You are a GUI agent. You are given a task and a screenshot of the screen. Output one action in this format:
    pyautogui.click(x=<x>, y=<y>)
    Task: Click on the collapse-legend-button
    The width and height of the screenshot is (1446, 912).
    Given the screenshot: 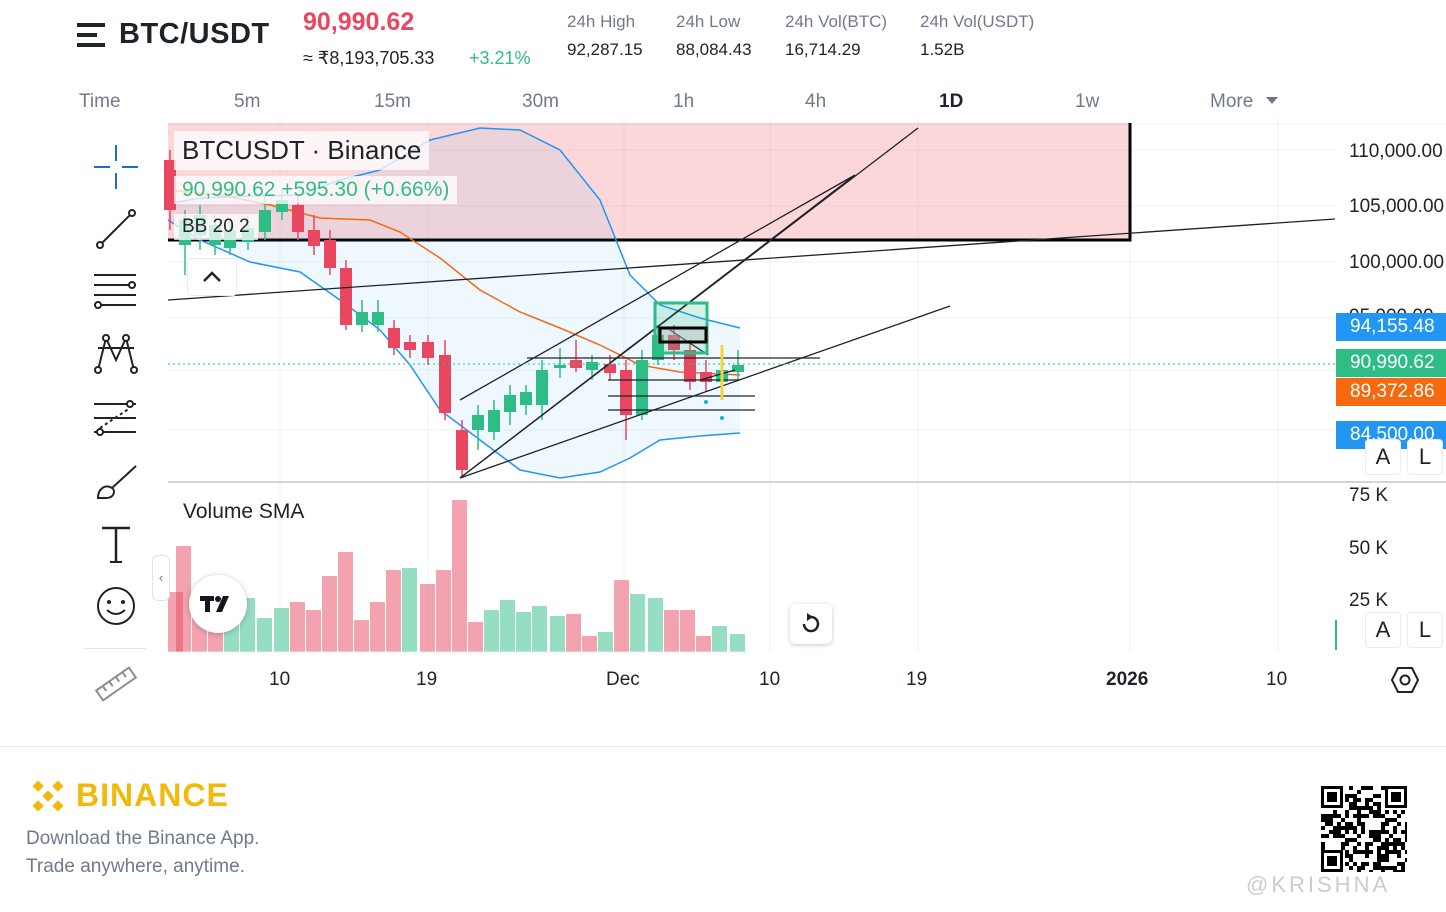 What is the action you would take?
    pyautogui.click(x=212, y=277)
    